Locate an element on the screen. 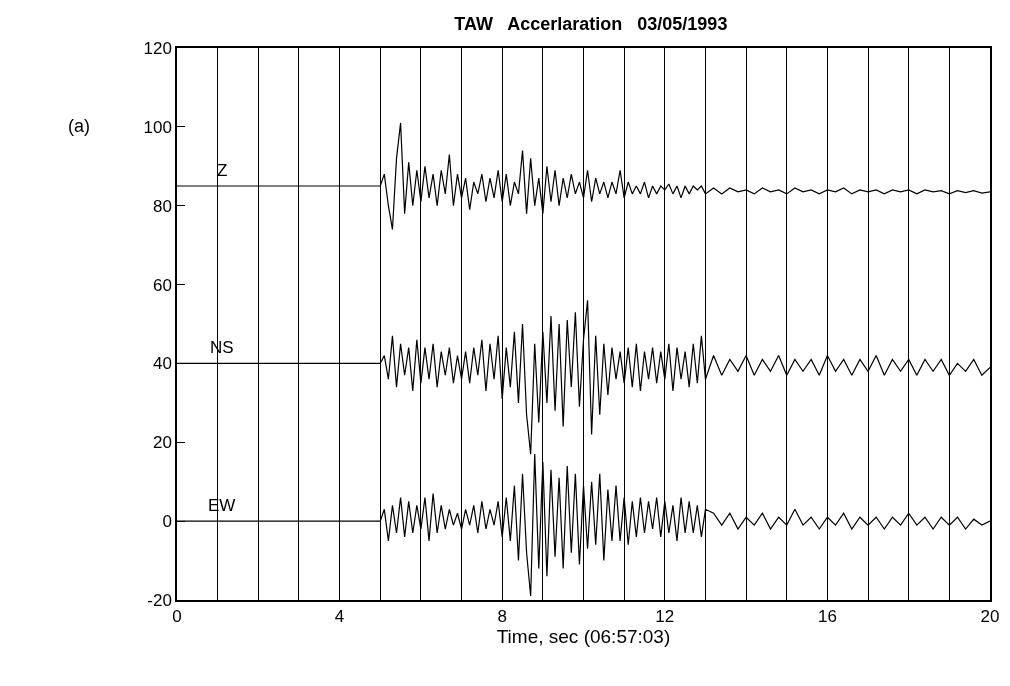  chart-title: TAW Accerlaration 03/05/1993 is located at coordinates (591, 23).